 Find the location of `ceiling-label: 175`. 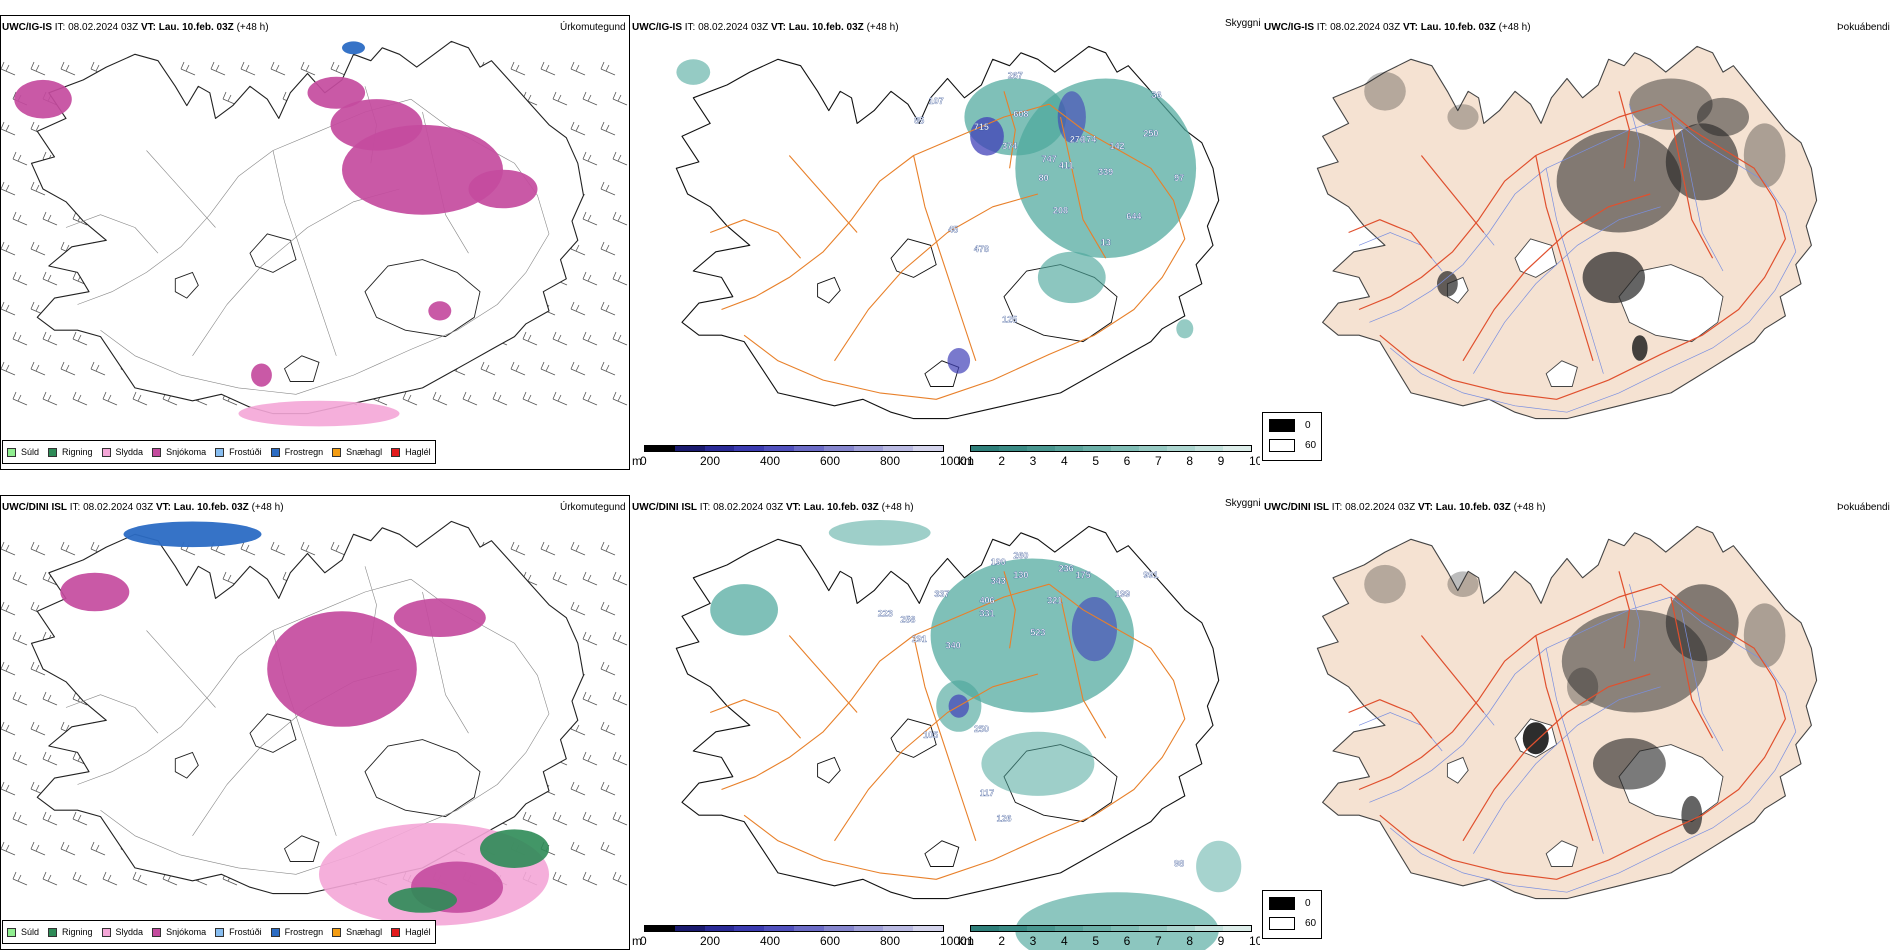

ceiling-label: 175 is located at coordinates (1083, 575).